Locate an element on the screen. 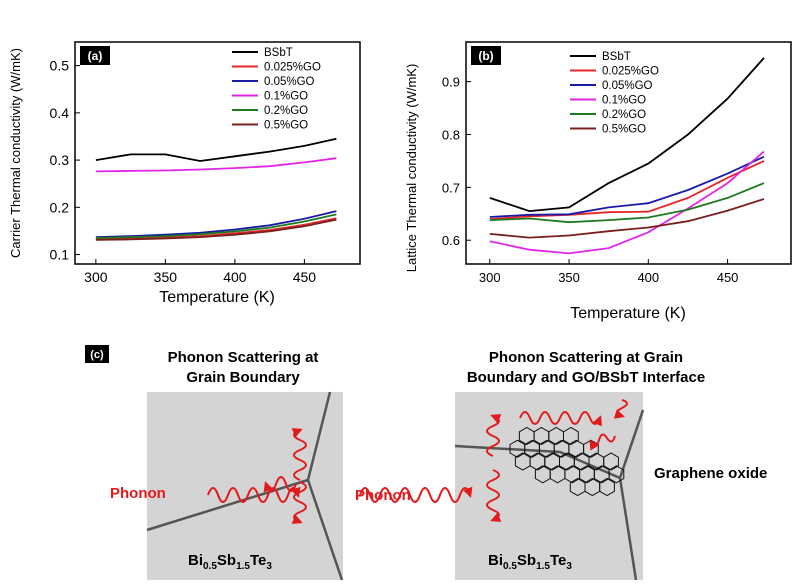 This screenshot has width=806, height=585. phonon-wave-right-down is located at coordinates (494, 495).